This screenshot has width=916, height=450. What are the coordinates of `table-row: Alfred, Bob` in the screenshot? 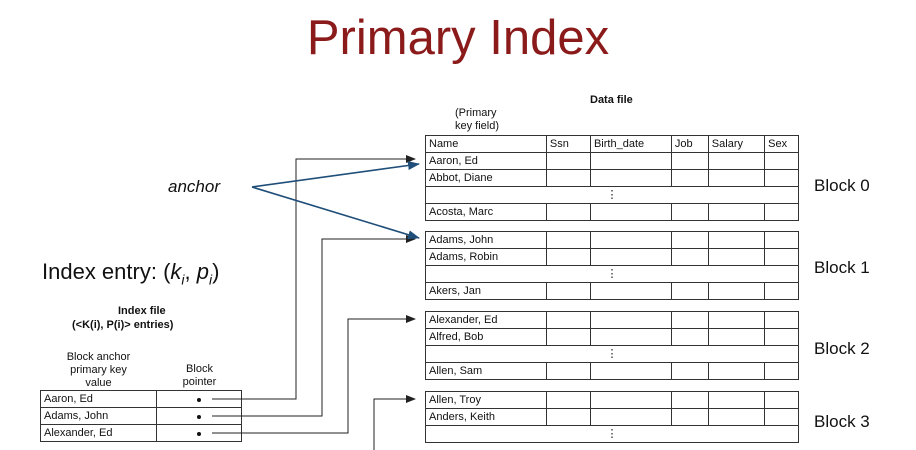 It's located at (612, 337).